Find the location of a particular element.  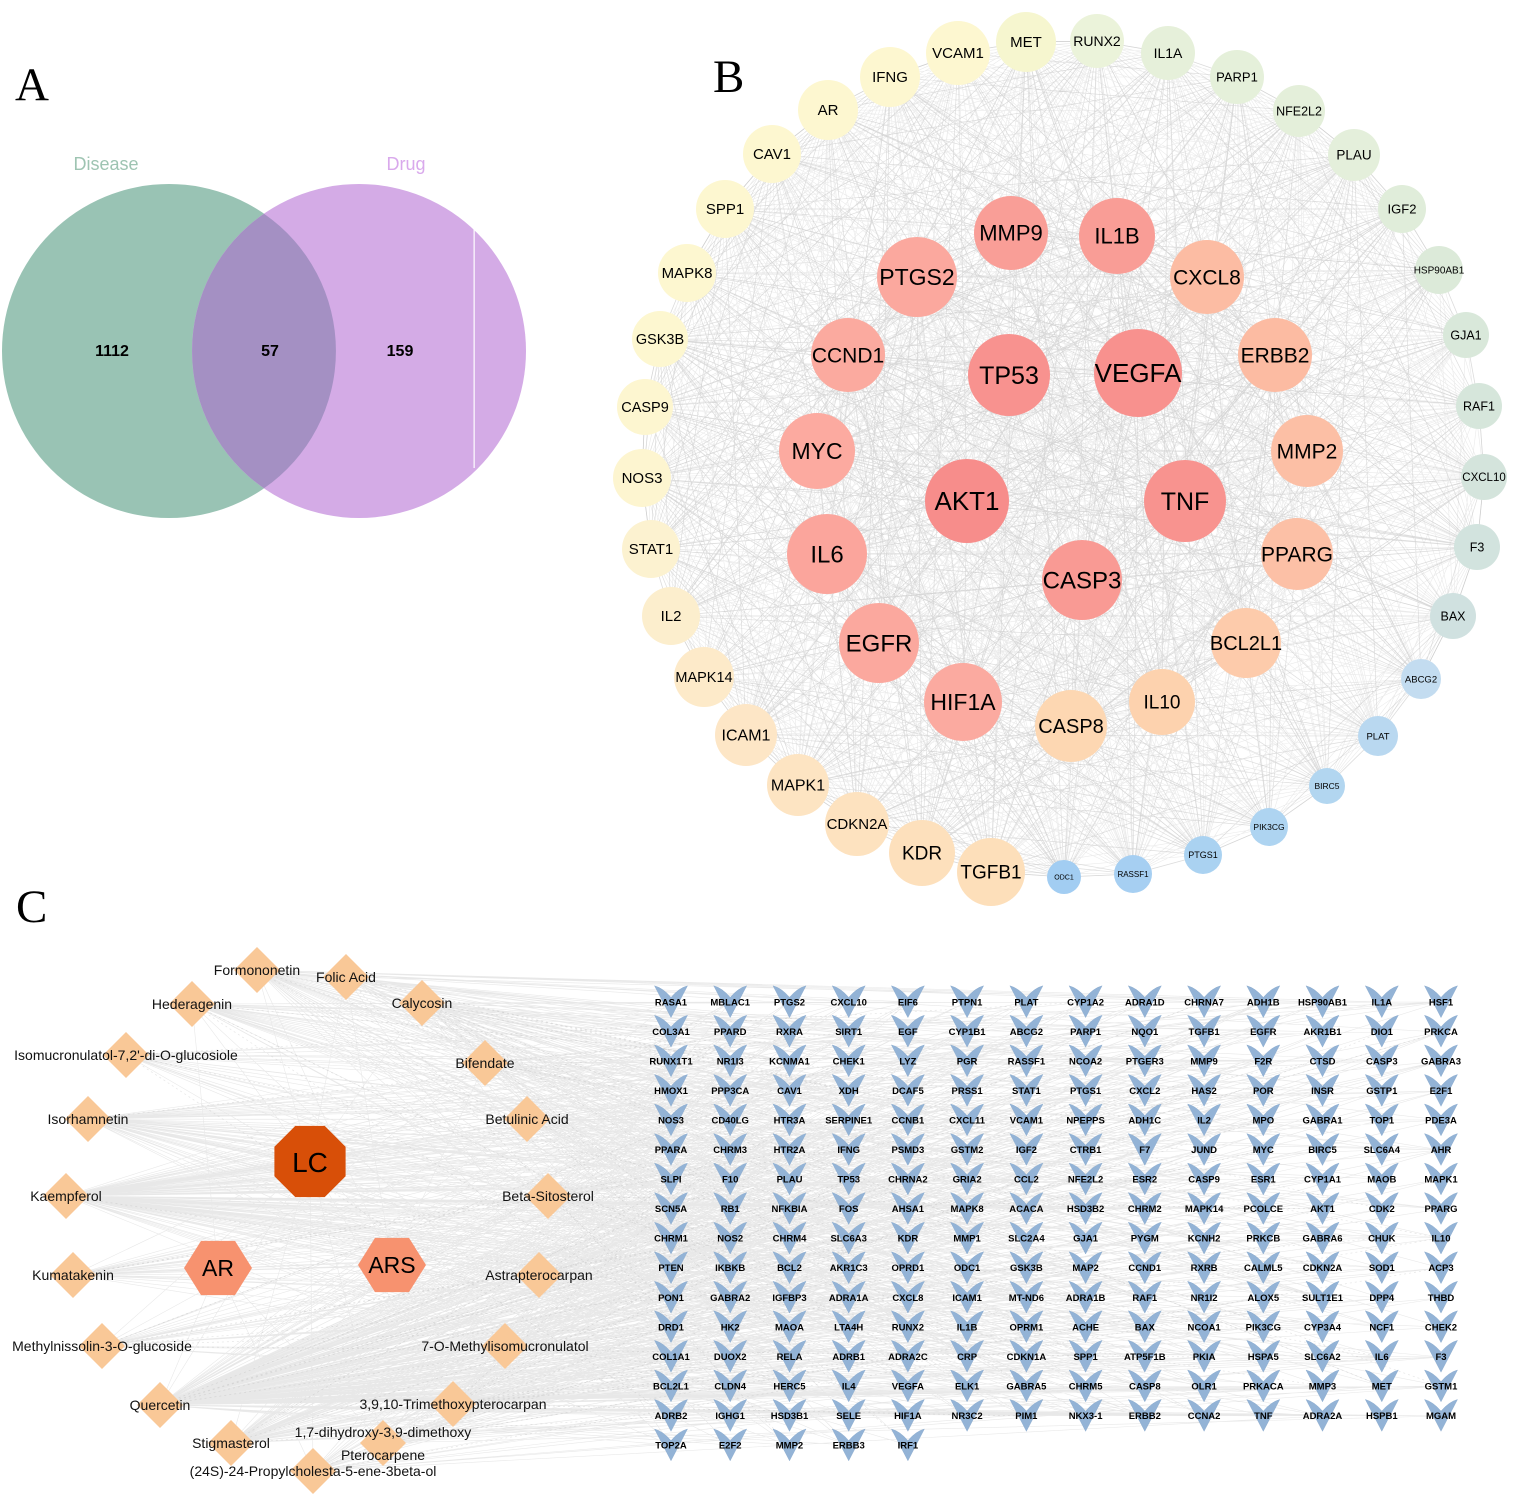

svg-text: CALML5 is located at coordinates (1263, 1268).